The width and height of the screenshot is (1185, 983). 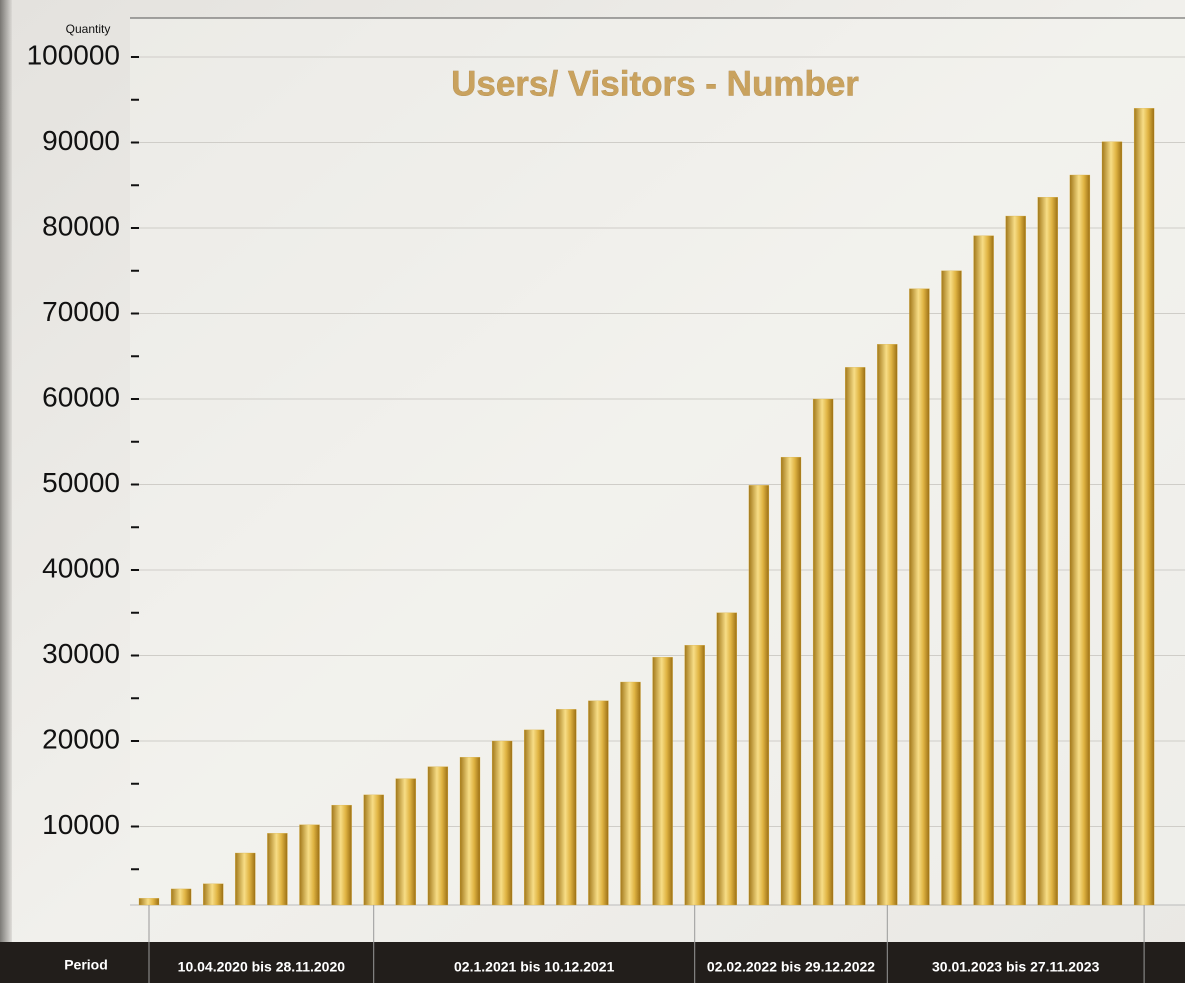 I want to click on background-edge, so click(x=6, y=471).